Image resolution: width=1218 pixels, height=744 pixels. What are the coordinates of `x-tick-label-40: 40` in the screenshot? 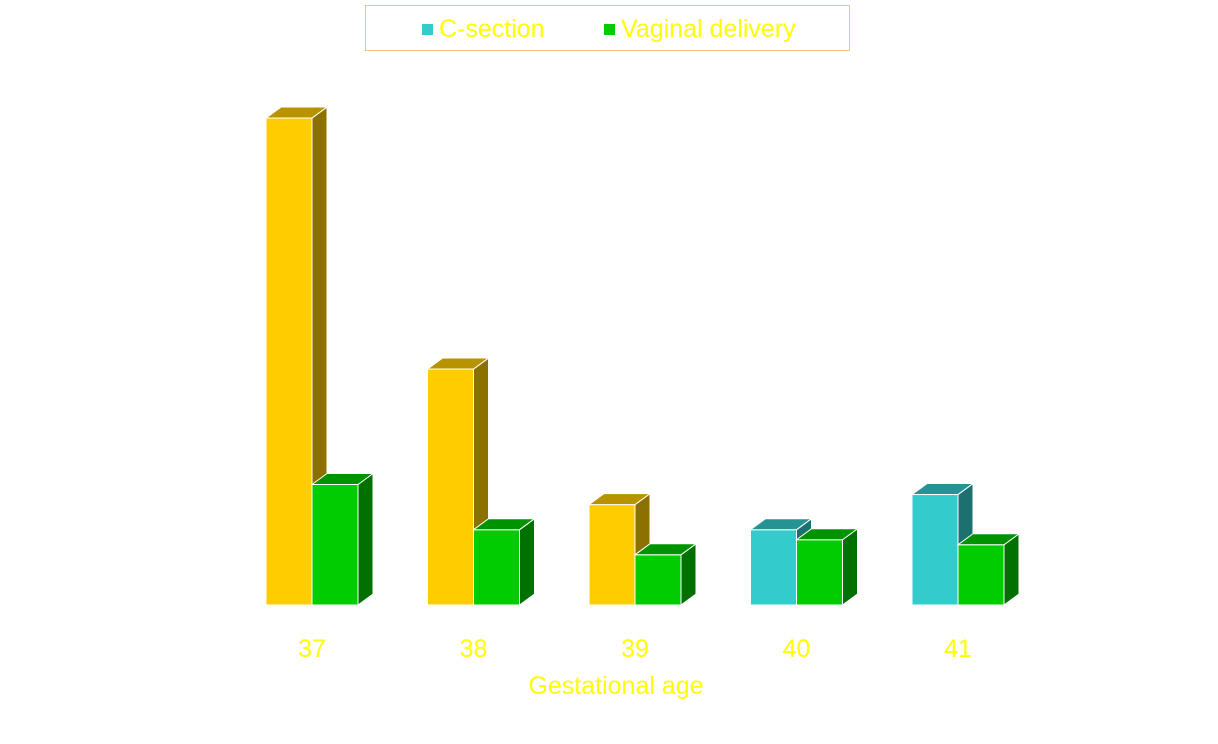 It's located at (797, 649).